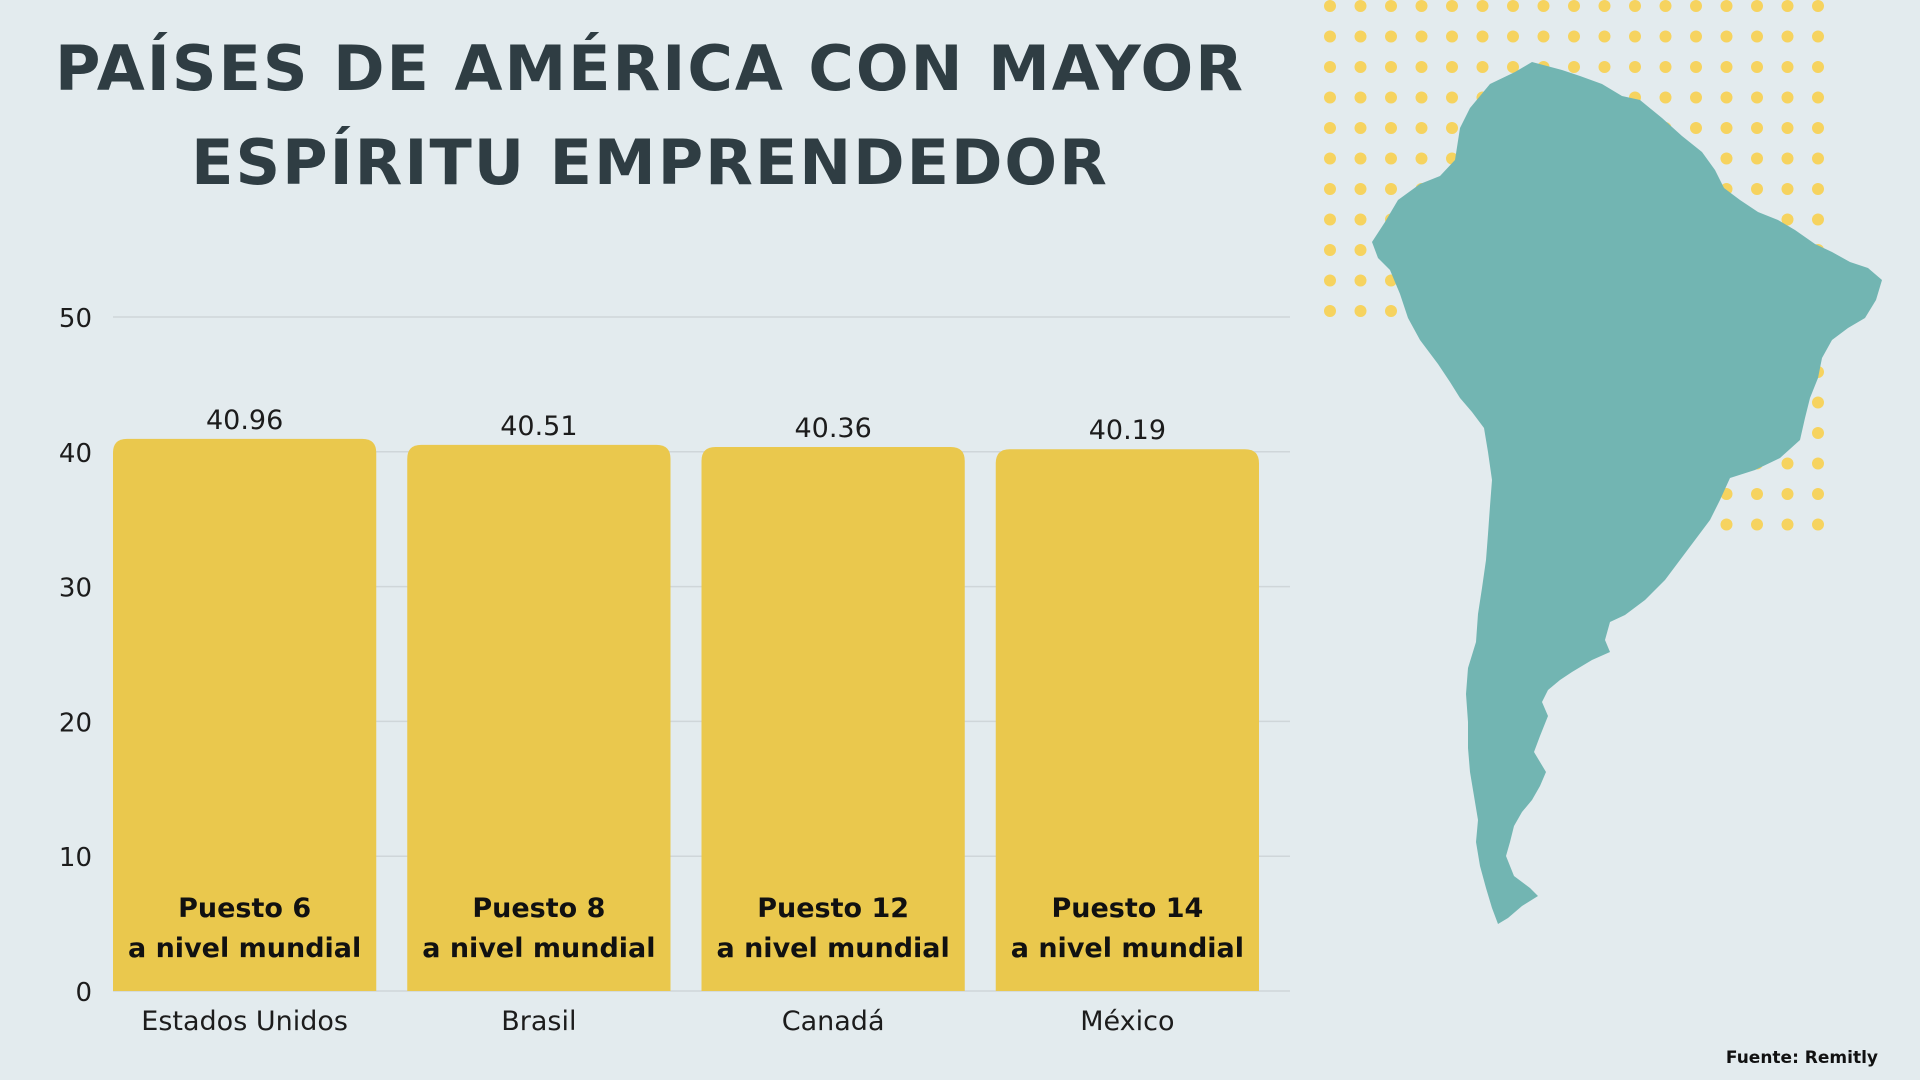 The width and height of the screenshot is (1920, 1080). I want to click on category-label: Brasil, so click(538, 1021).